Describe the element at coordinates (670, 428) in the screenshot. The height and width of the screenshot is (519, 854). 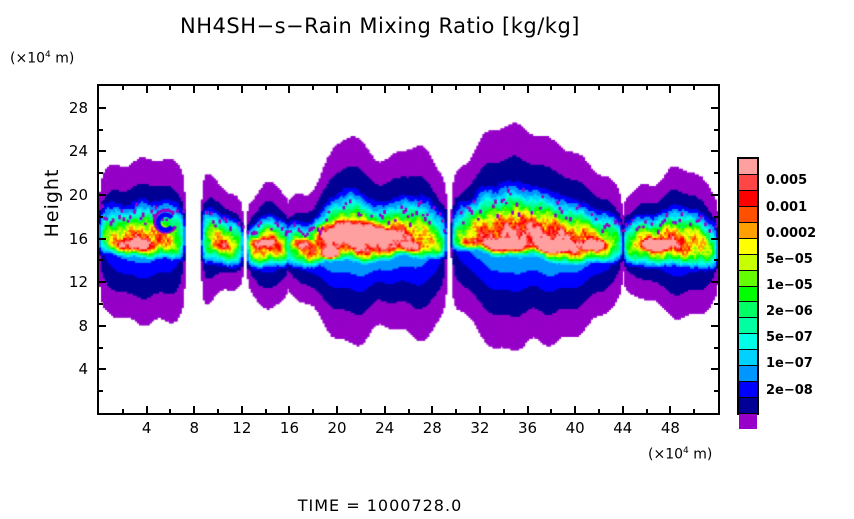
I see `x-tick-label: 48` at that location.